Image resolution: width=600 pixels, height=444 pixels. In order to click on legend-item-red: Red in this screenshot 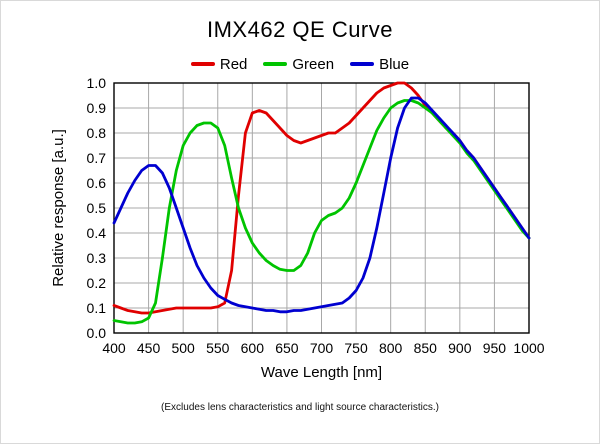, I will do `click(219, 64)`.